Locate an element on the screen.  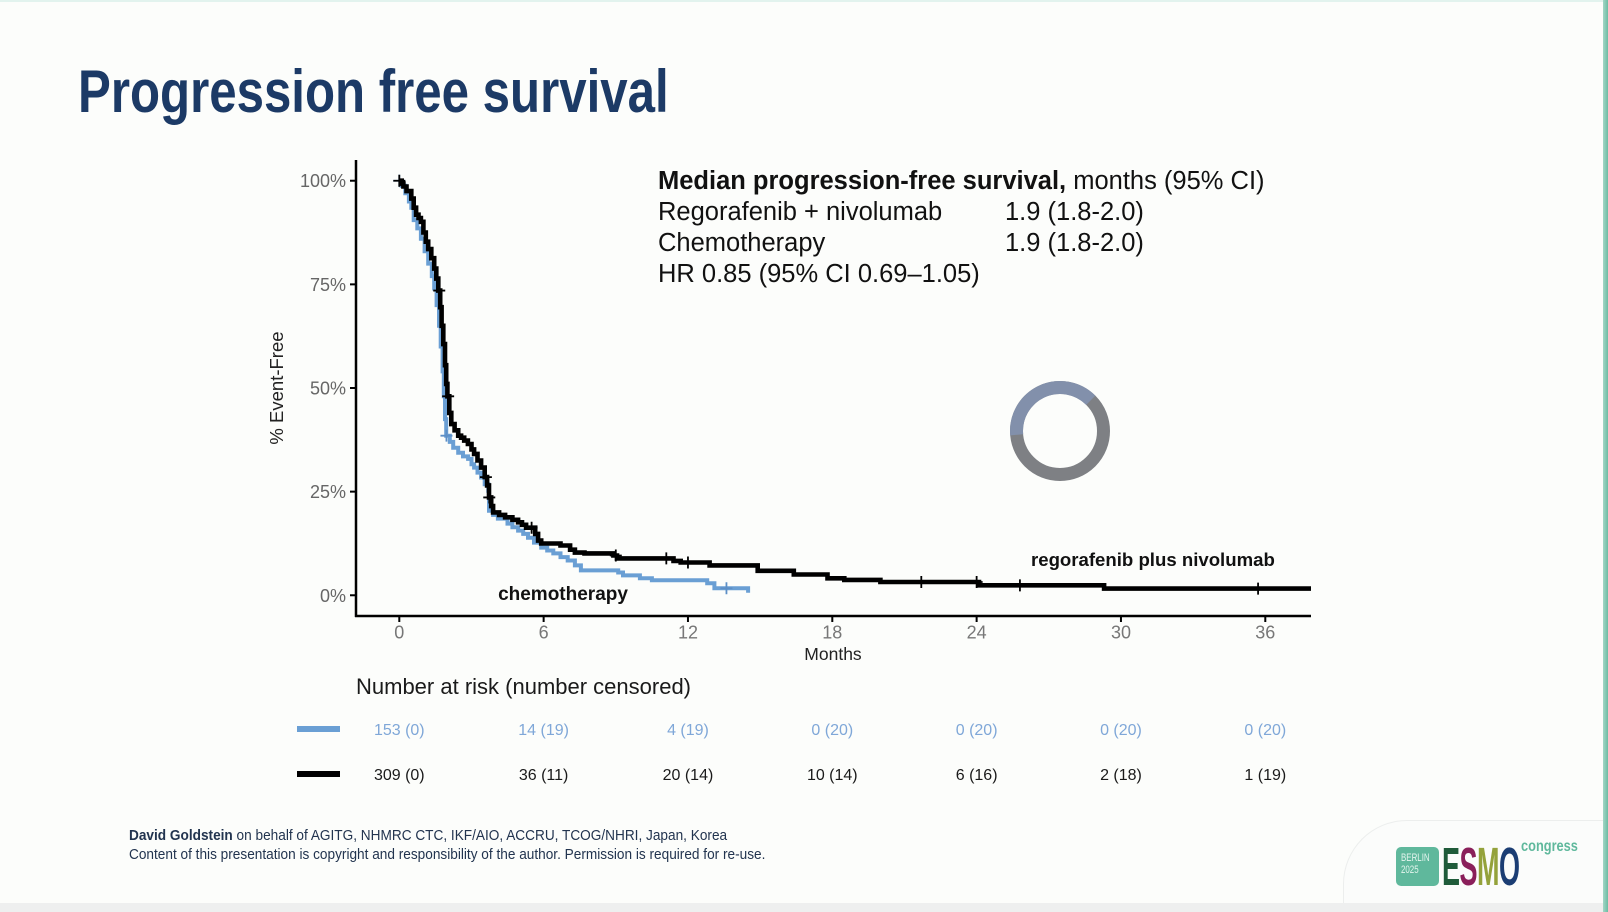
risk-table-title: Number at risk (number censored) is located at coordinates (523, 686).